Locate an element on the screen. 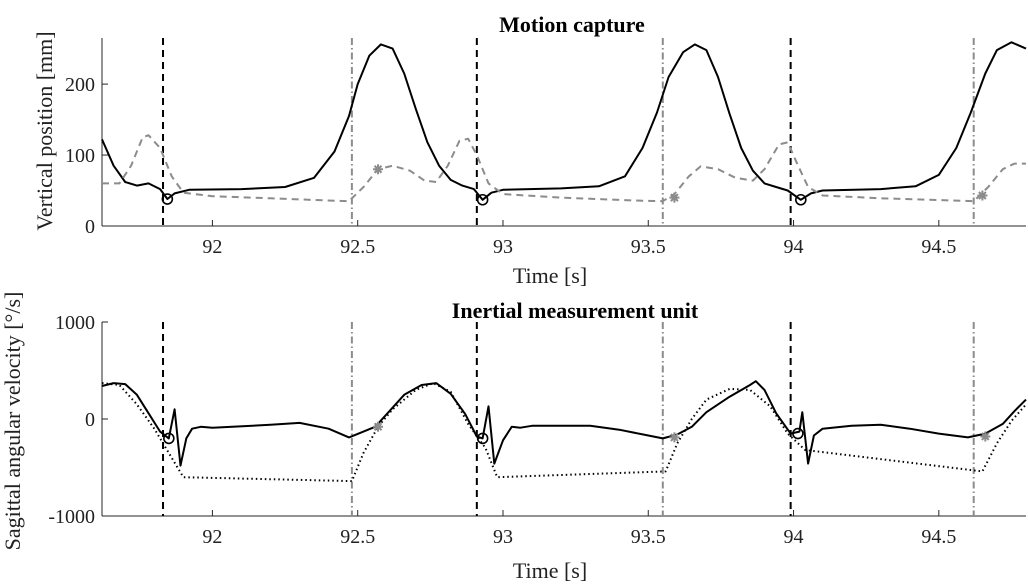  y-axis-label: Vertical position [mm] is located at coordinates (44, 130).